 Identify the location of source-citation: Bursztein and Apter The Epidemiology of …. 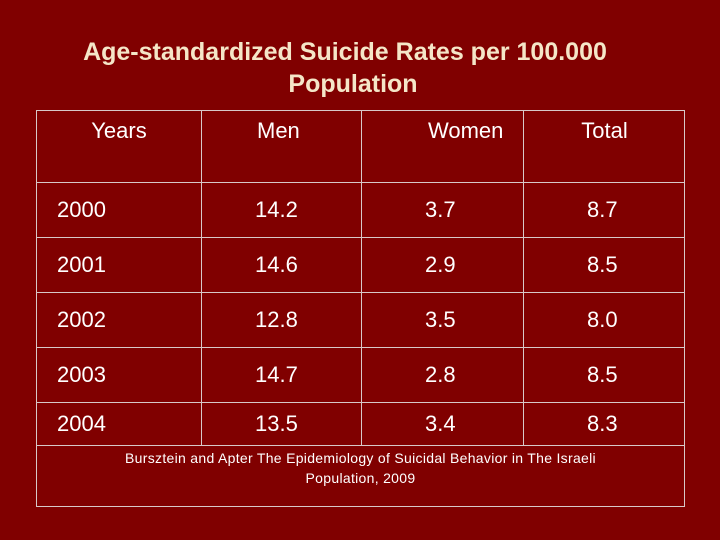
(360, 468).